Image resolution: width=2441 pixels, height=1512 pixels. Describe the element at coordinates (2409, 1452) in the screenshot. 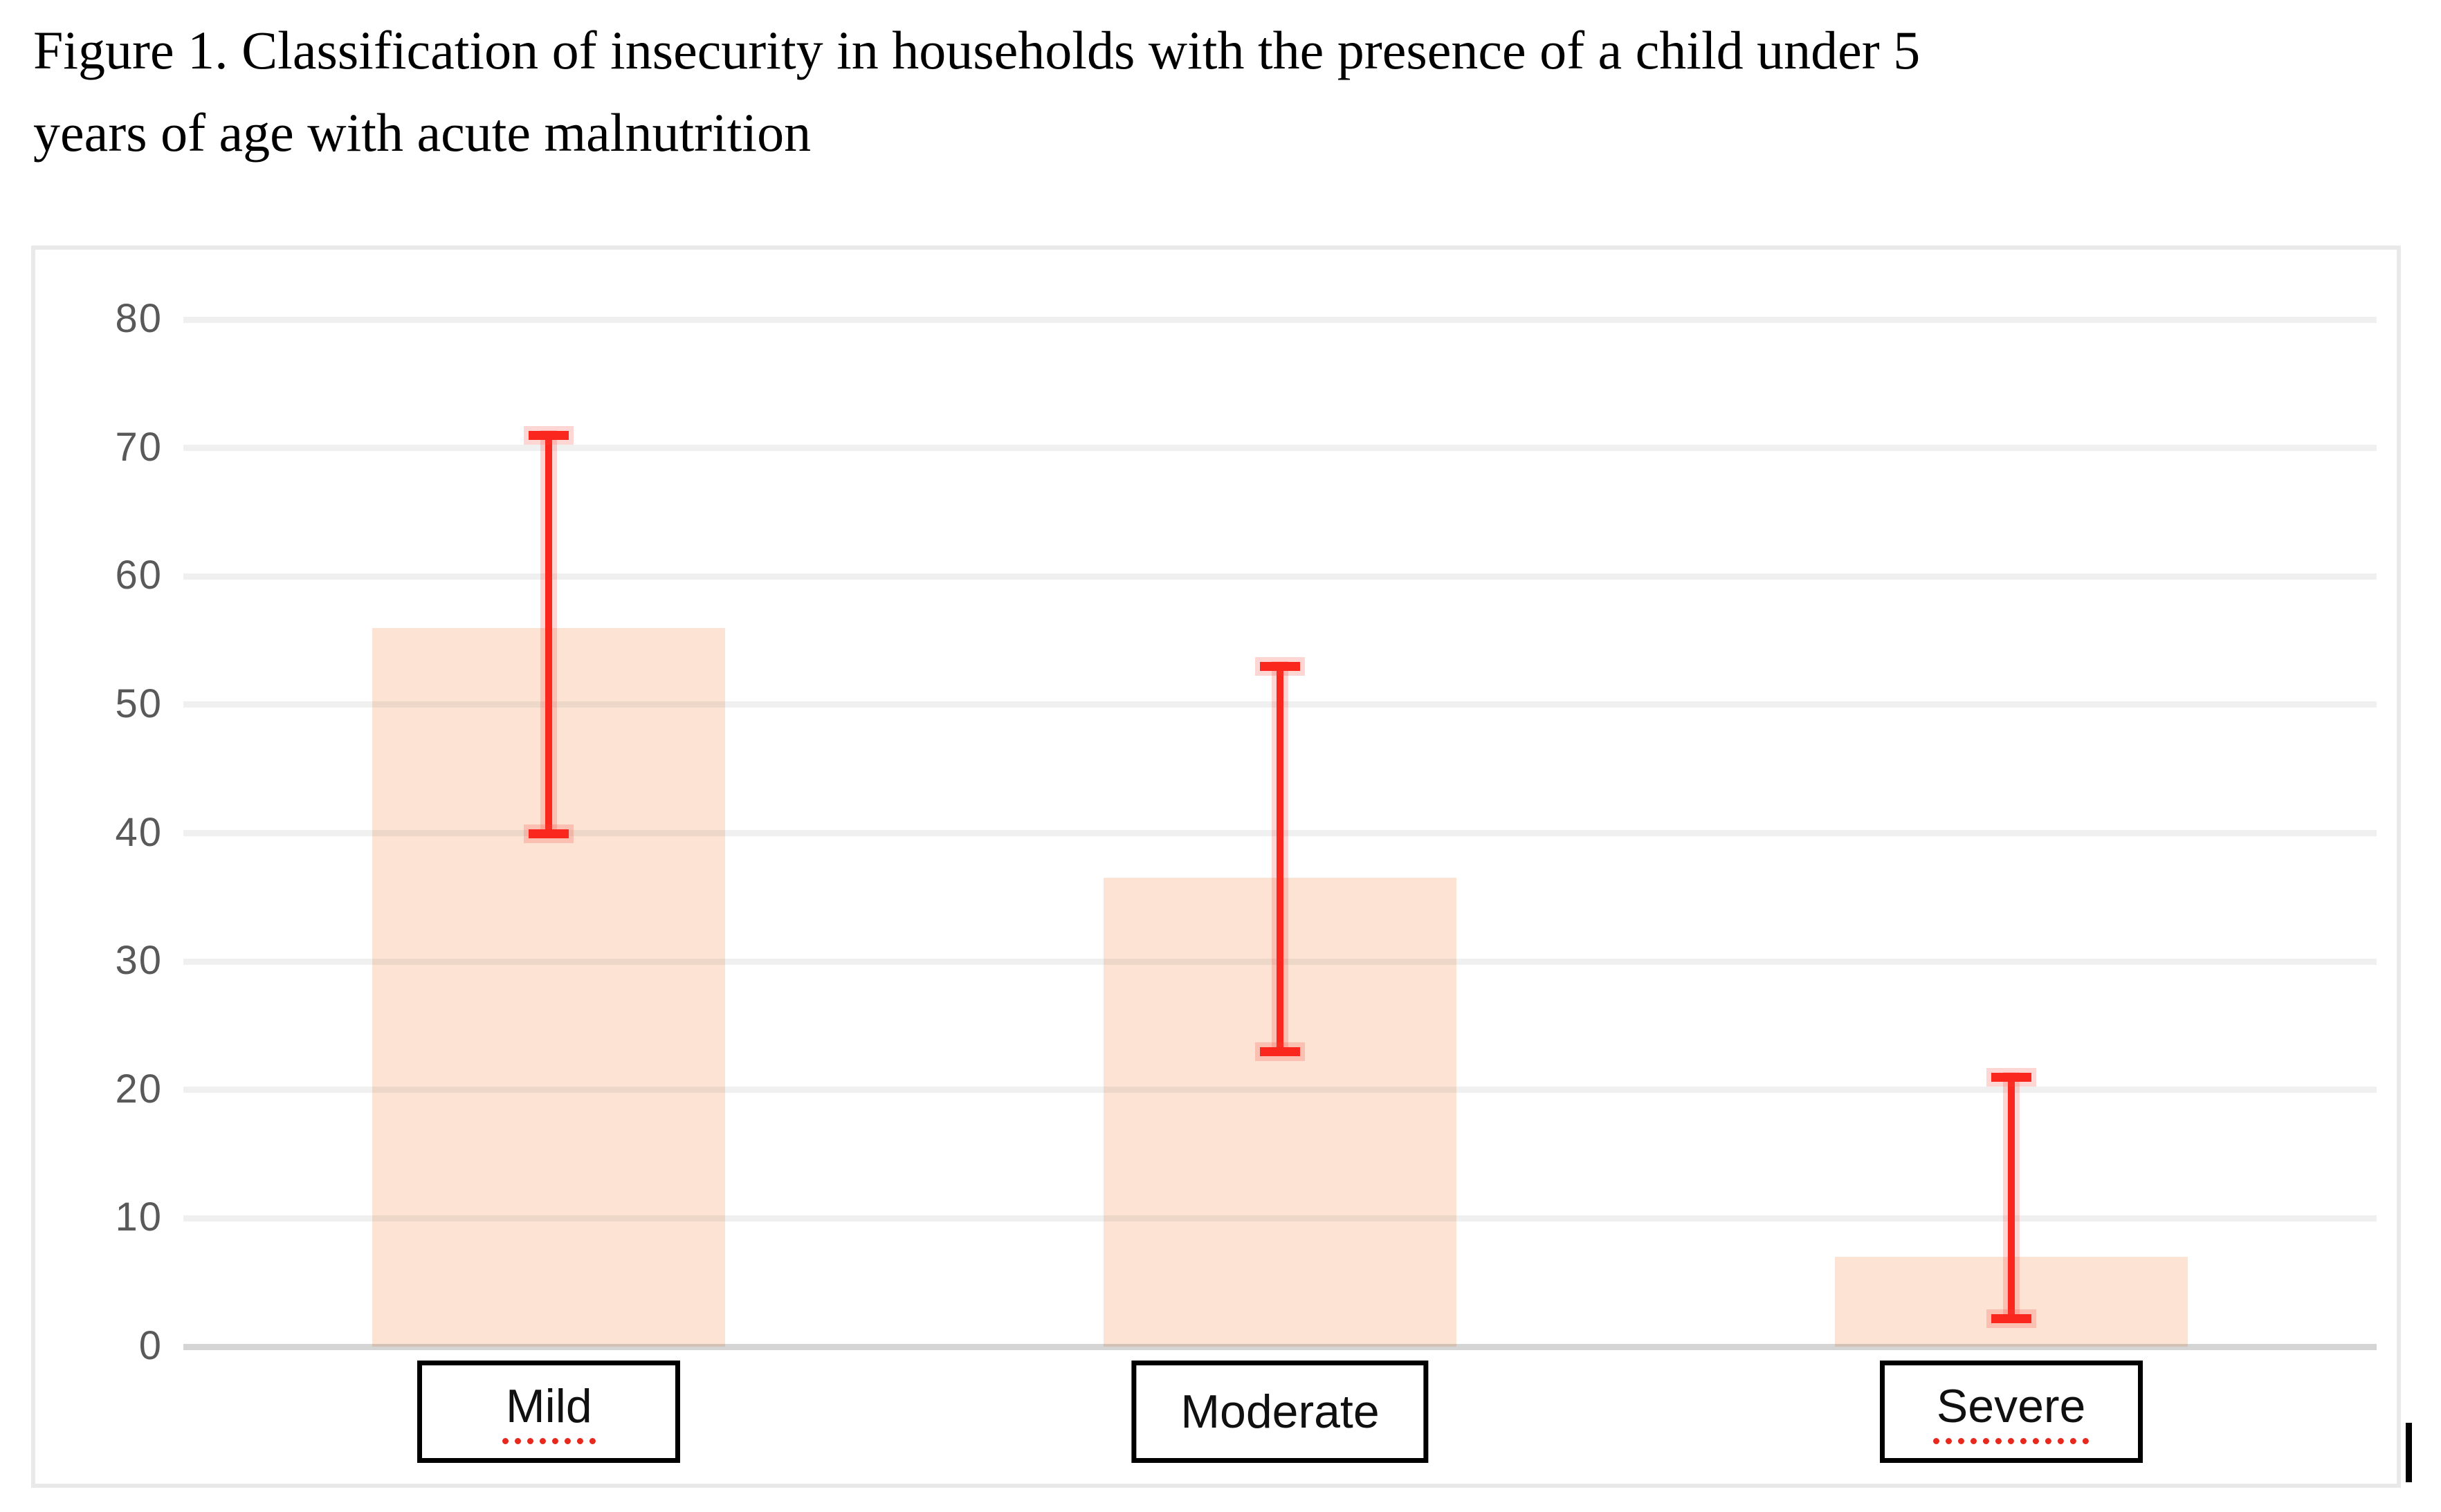

I see `text-cursor` at that location.